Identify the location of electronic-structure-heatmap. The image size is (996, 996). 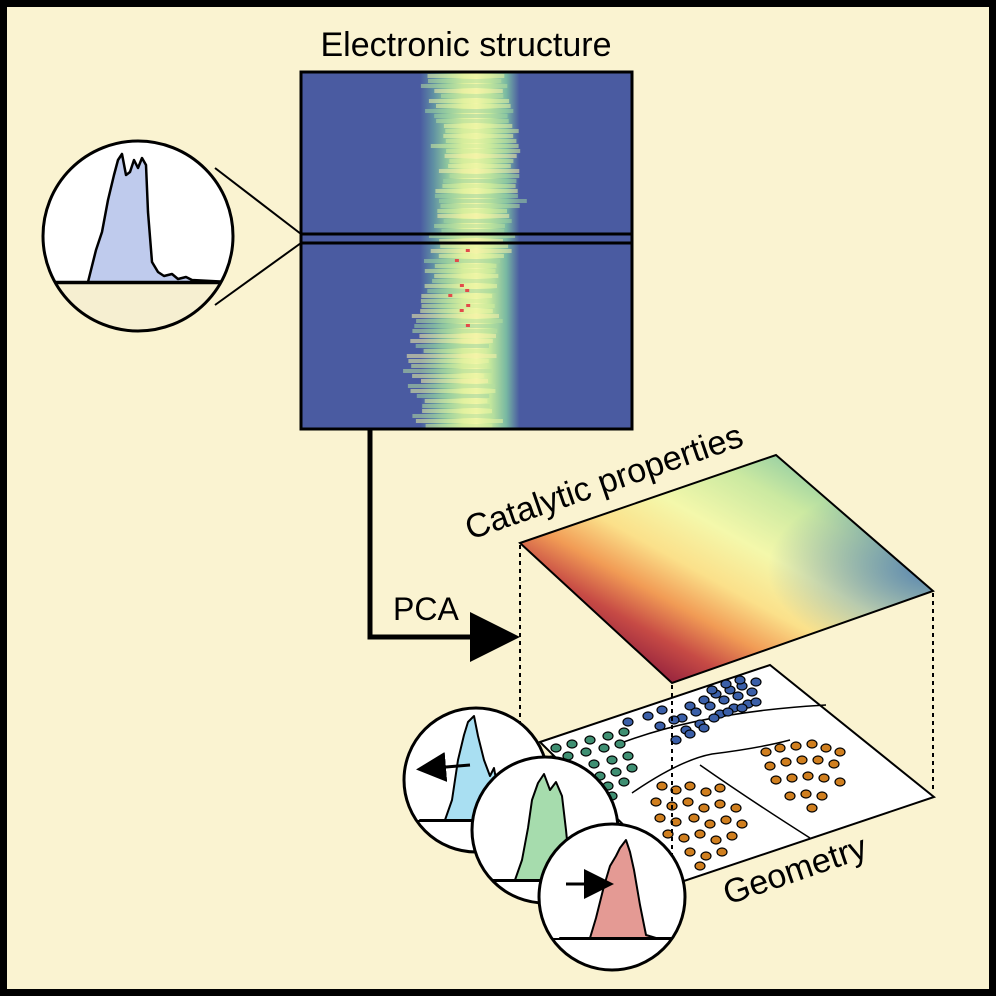
(466, 250).